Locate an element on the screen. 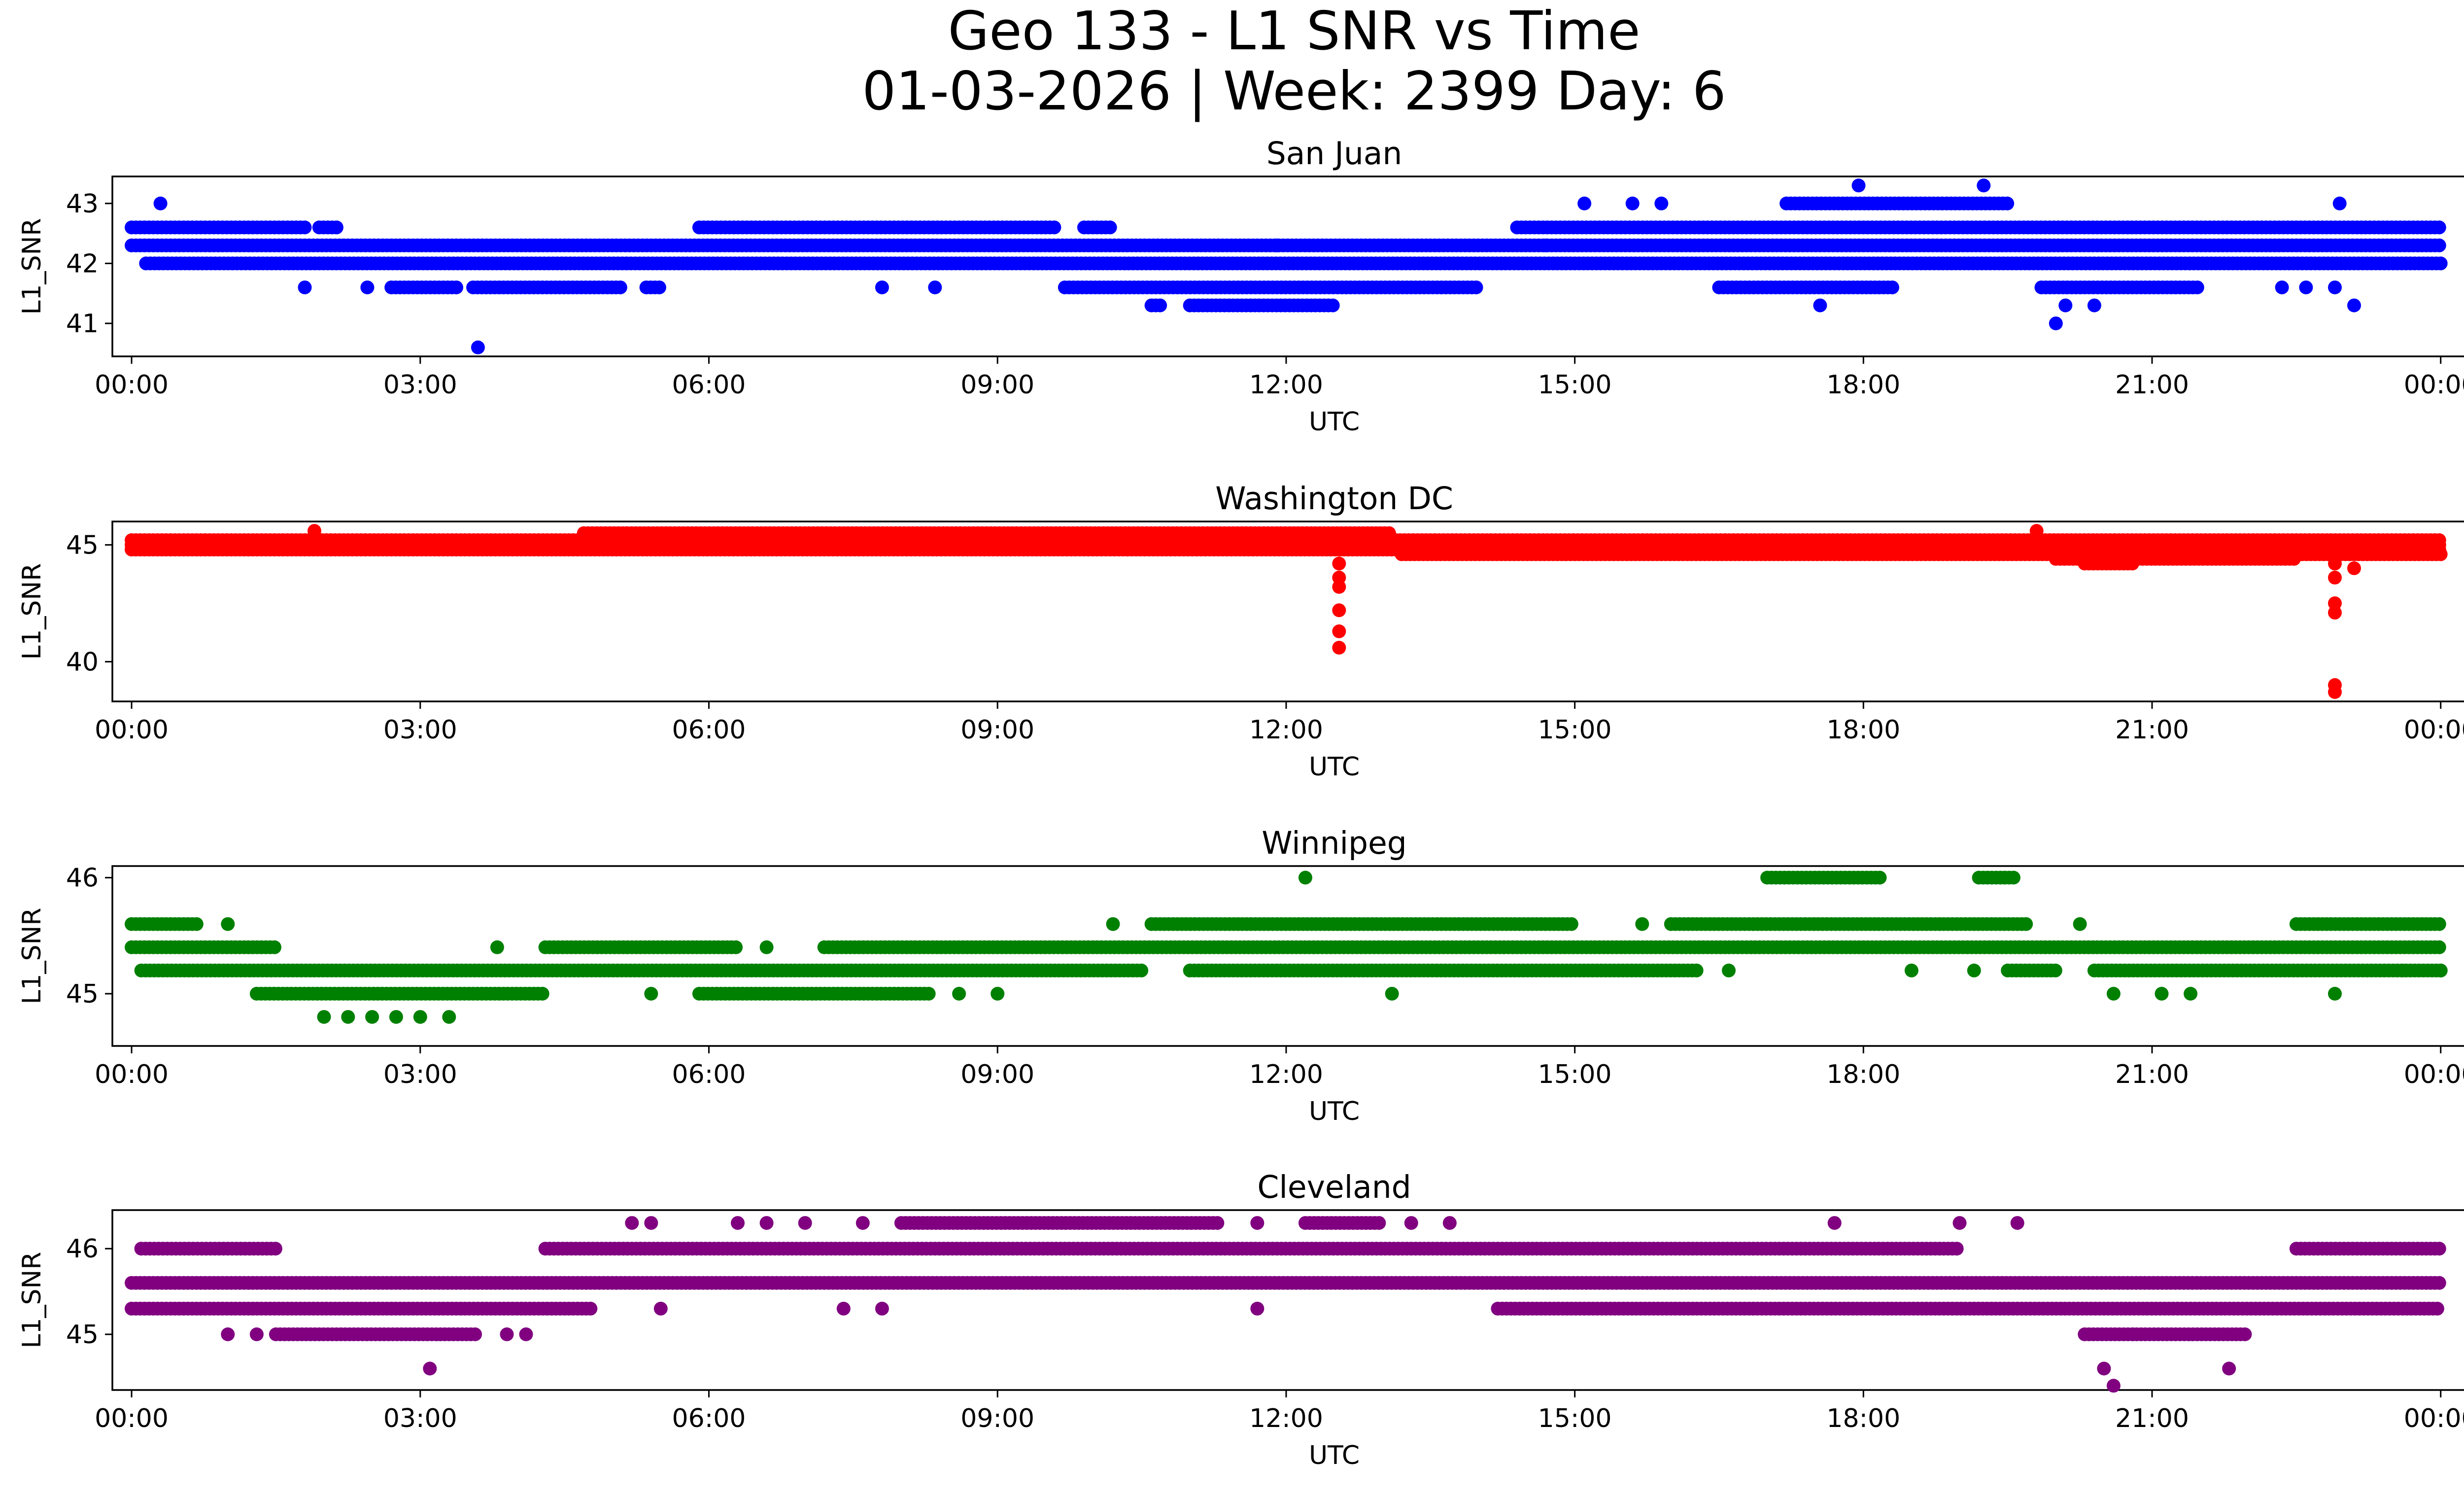 The height and width of the screenshot is (1495, 2464). chart-0-x-tick-label: 15:00 is located at coordinates (1575, 385).